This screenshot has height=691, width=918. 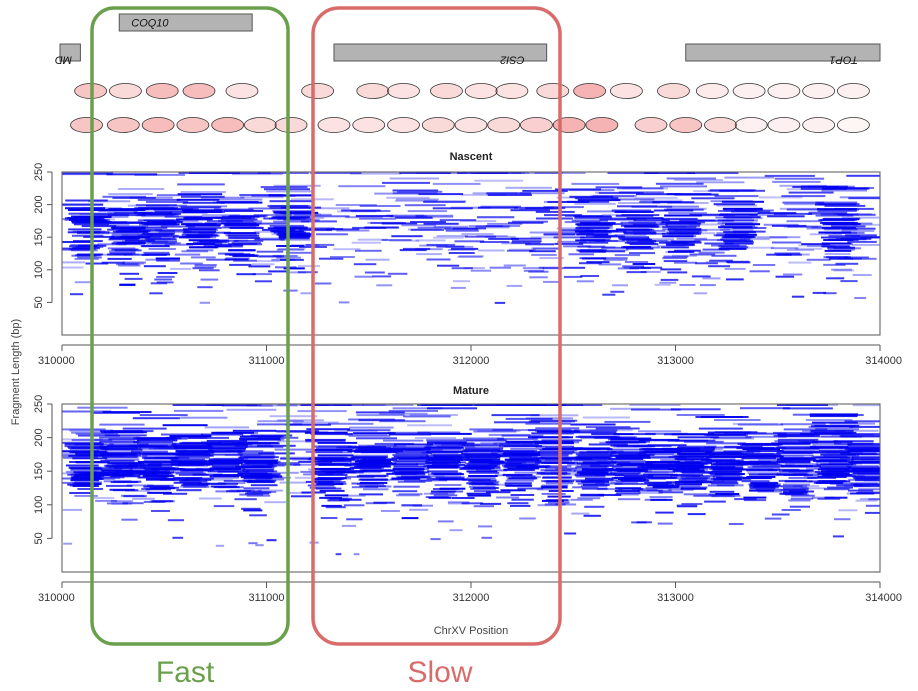 I want to click on x-tick-label: 314000, so click(x=883, y=598).